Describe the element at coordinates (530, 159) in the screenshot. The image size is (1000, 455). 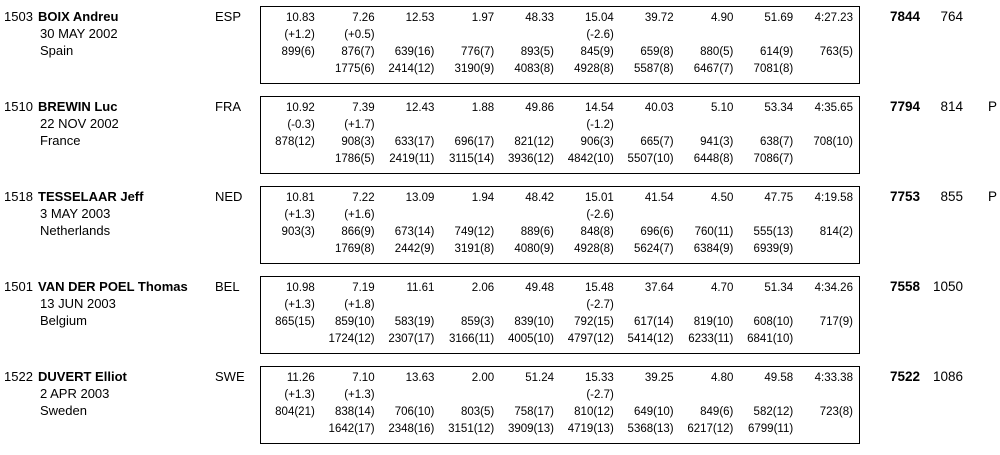
I see `cumulative-cell: 3936(12)` at that location.